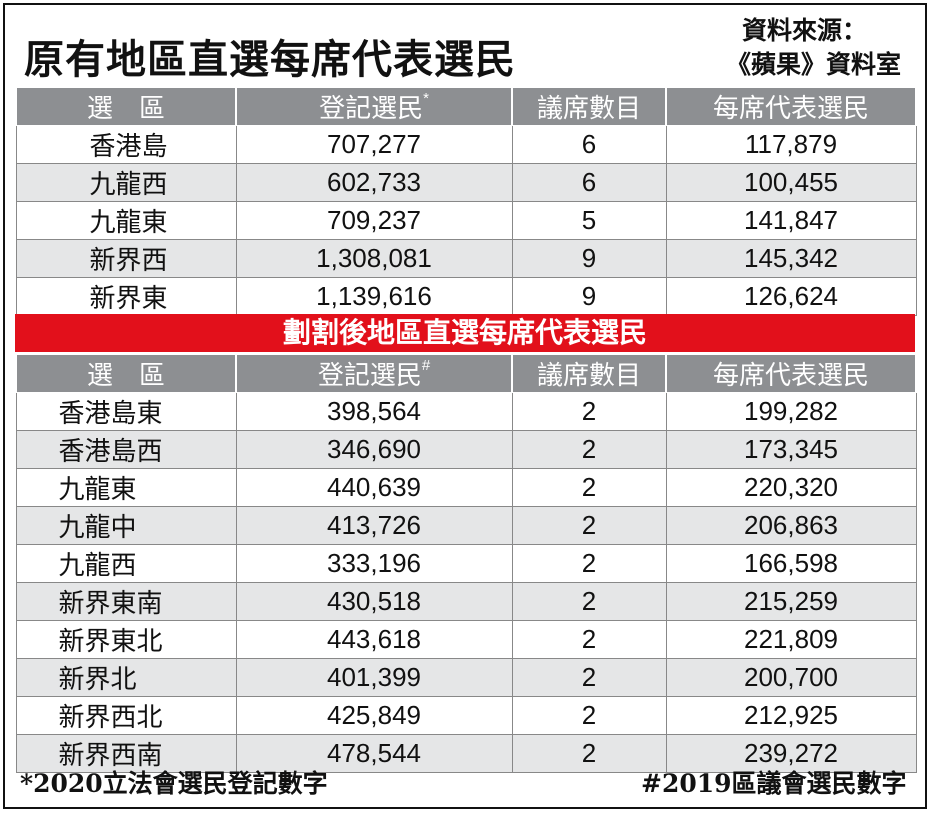  I want to click on section-banner: 劃割後地區直選每席代表選民, so click(465, 333).